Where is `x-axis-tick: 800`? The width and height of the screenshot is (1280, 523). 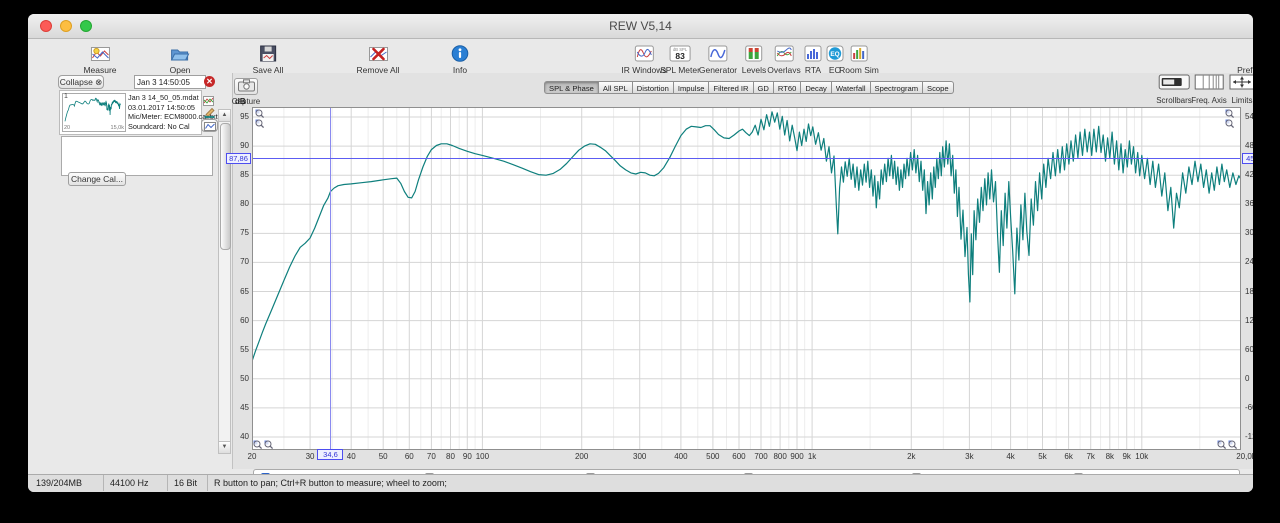
x-axis-tick: 800 is located at coordinates (780, 456).